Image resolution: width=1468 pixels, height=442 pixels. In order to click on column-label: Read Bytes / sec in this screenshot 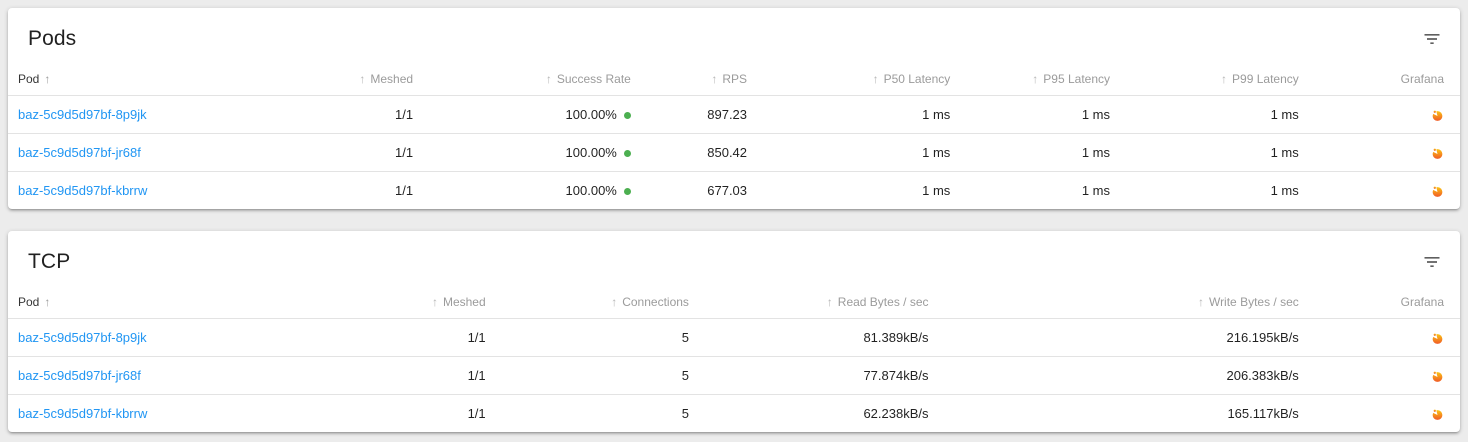, I will do `click(883, 302)`.